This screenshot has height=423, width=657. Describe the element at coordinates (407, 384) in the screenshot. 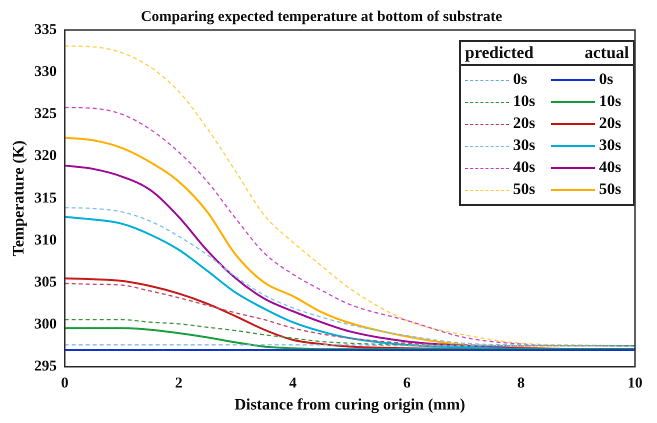

I see `x-tick-label: 6` at that location.